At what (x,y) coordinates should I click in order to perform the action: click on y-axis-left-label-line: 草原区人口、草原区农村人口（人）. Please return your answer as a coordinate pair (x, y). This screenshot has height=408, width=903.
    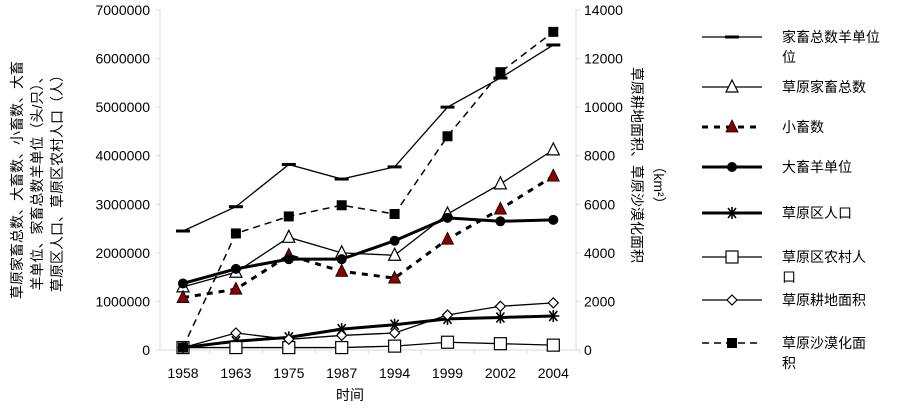
    Looking at the image, I should click on (57, 180).